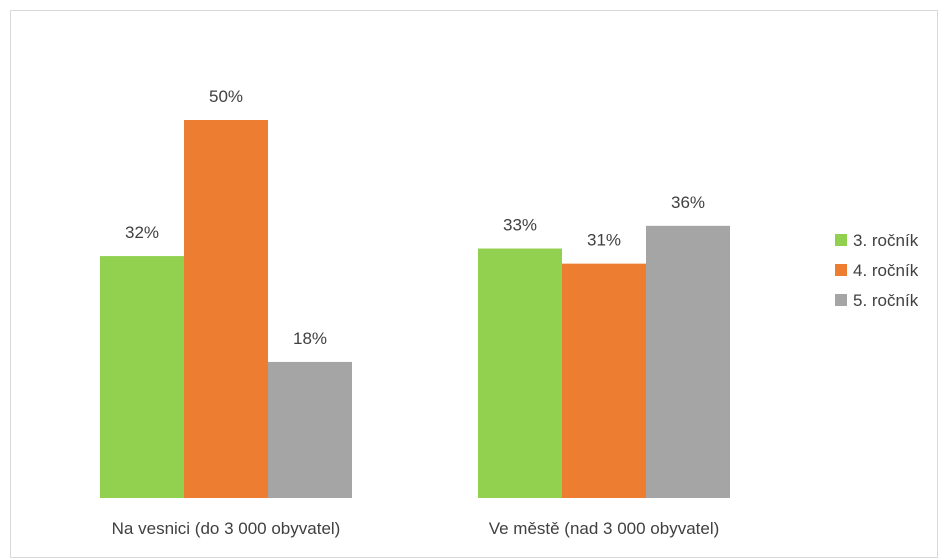 Image resolution: width=949 pixels, height=558 pixels. I want to click on data-label-2-1: 33%, so click(520, 225).